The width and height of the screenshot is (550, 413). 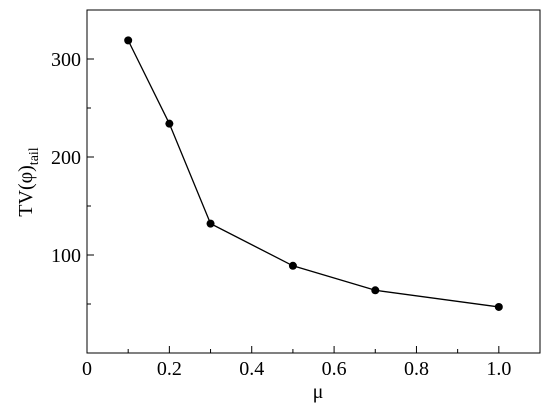 I want to click on x-tick-label: 1.0, so click(x=498, y=369).